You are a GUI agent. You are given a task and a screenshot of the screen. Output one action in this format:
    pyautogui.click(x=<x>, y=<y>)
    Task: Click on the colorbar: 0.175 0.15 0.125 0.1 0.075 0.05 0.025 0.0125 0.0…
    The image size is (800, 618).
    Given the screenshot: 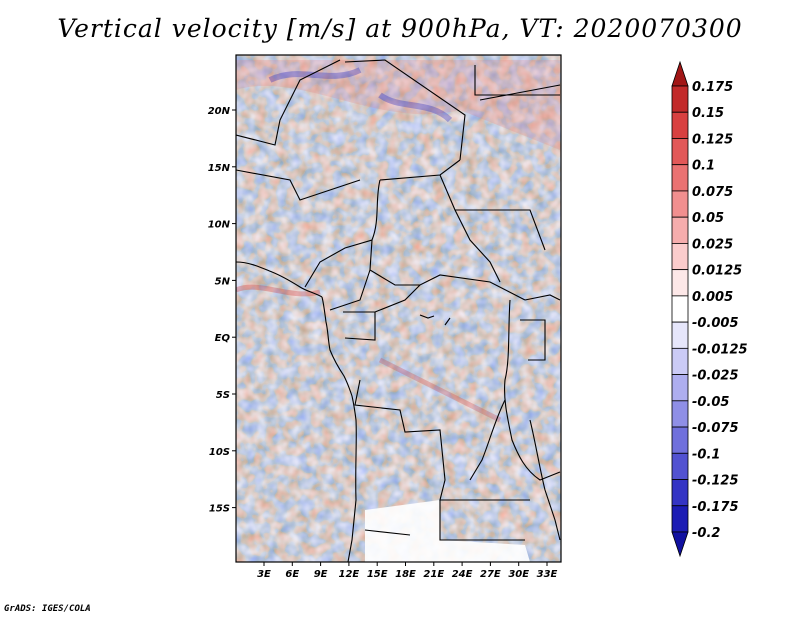 What is the action you would take?
    pyautogui.click(x=709, y=309)
    